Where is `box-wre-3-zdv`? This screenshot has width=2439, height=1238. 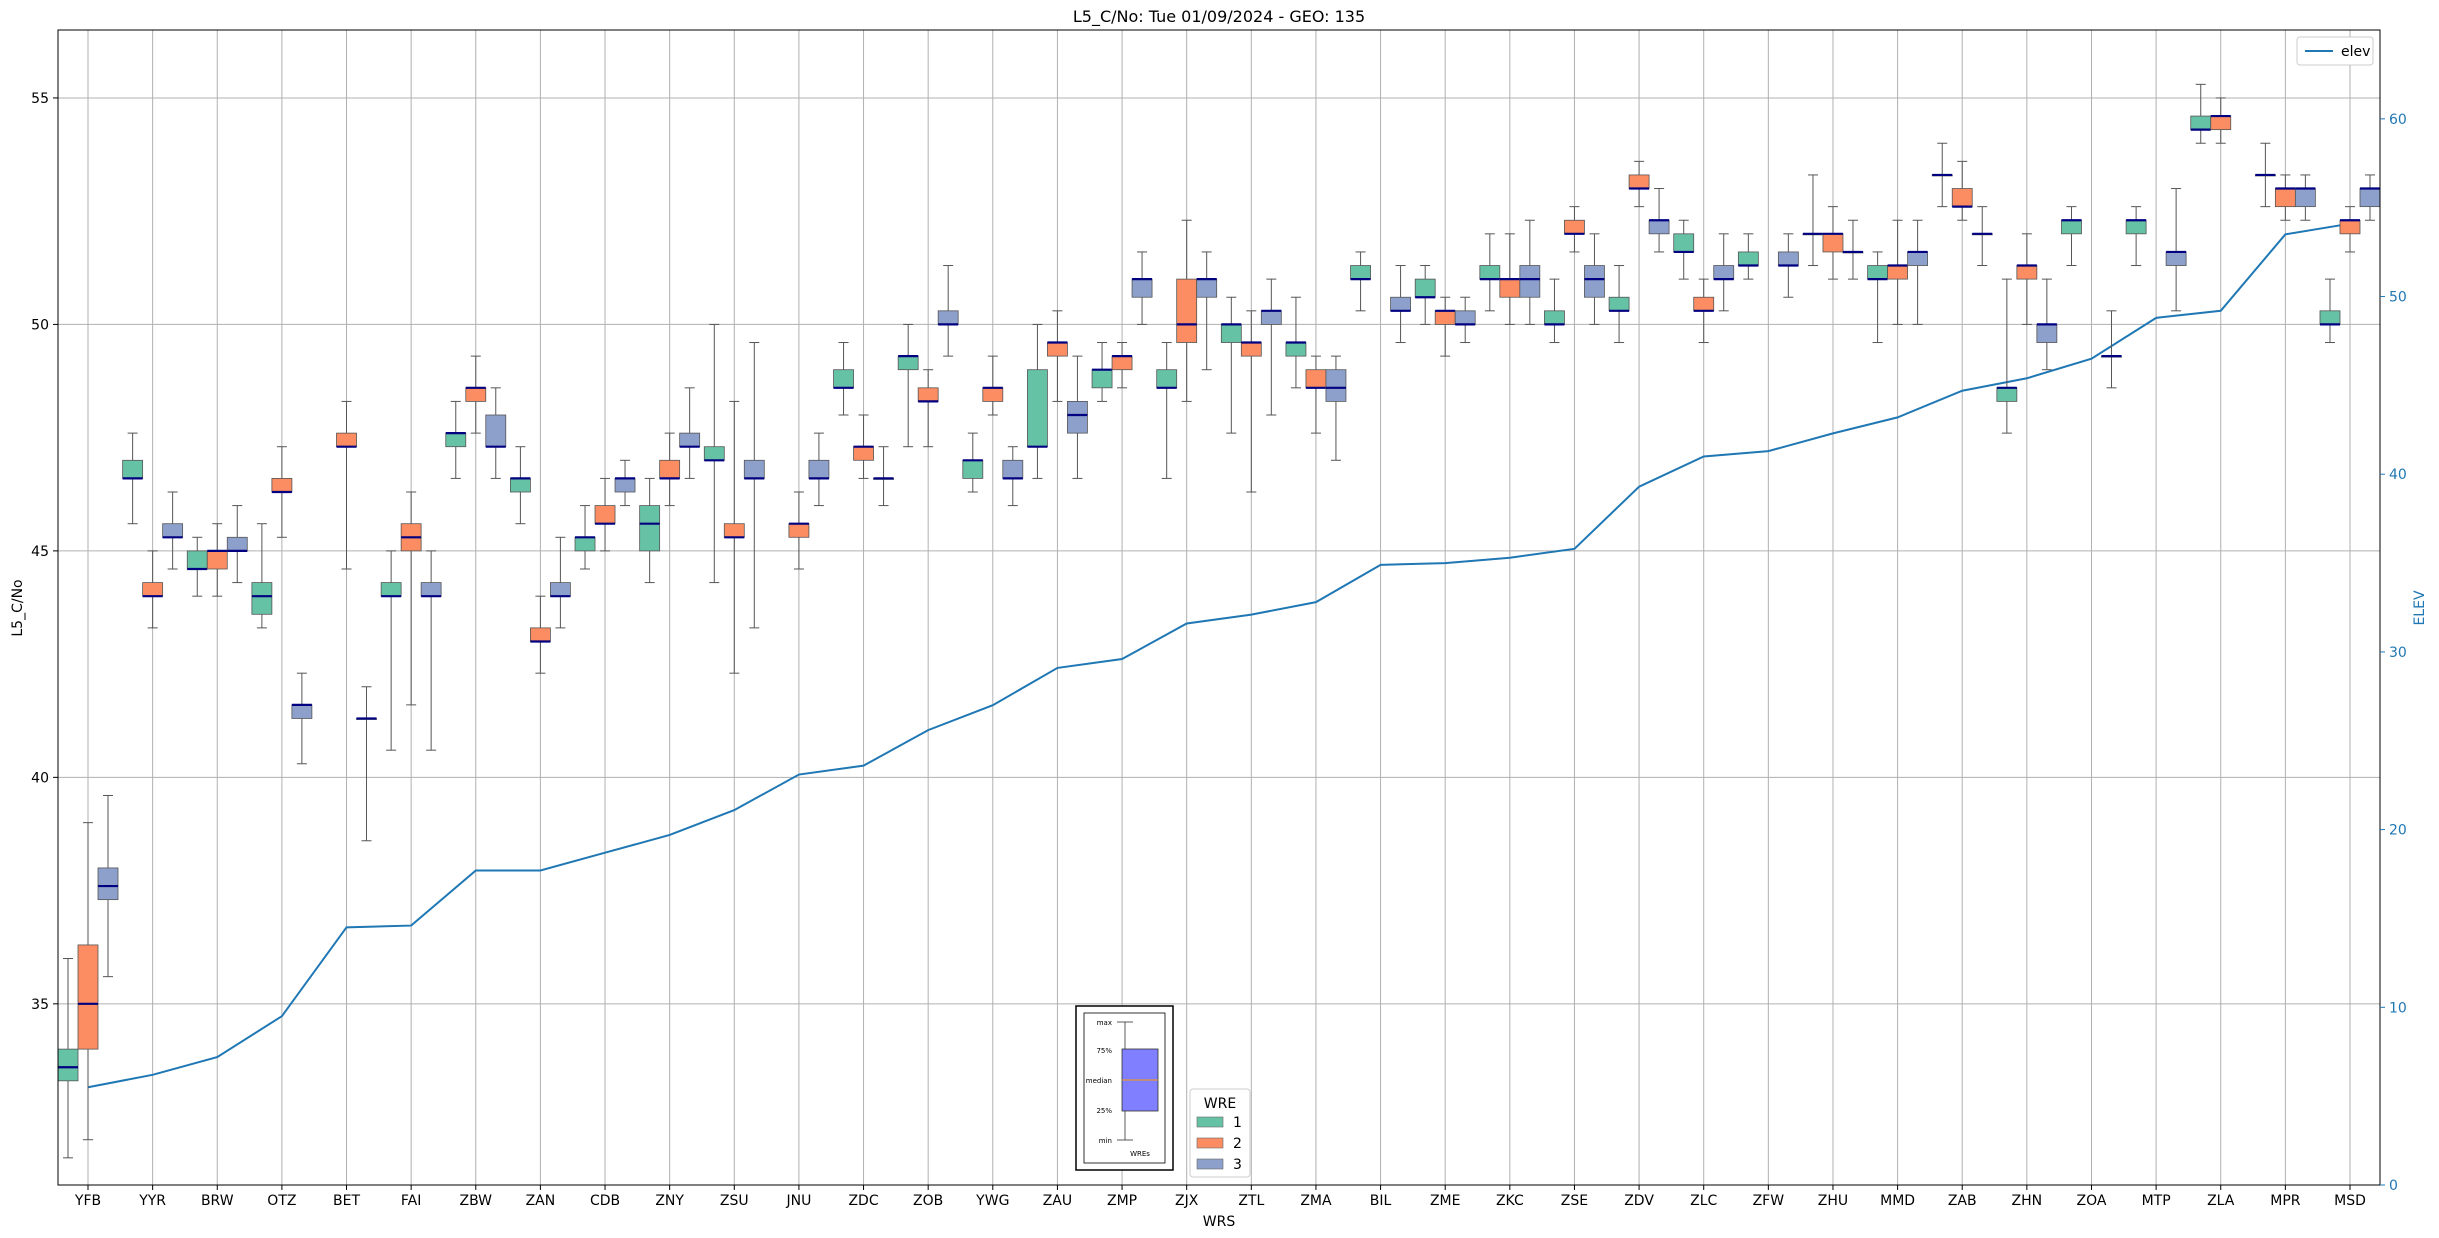 box-wre-3-zdv is located at coordinates (1659, 220).